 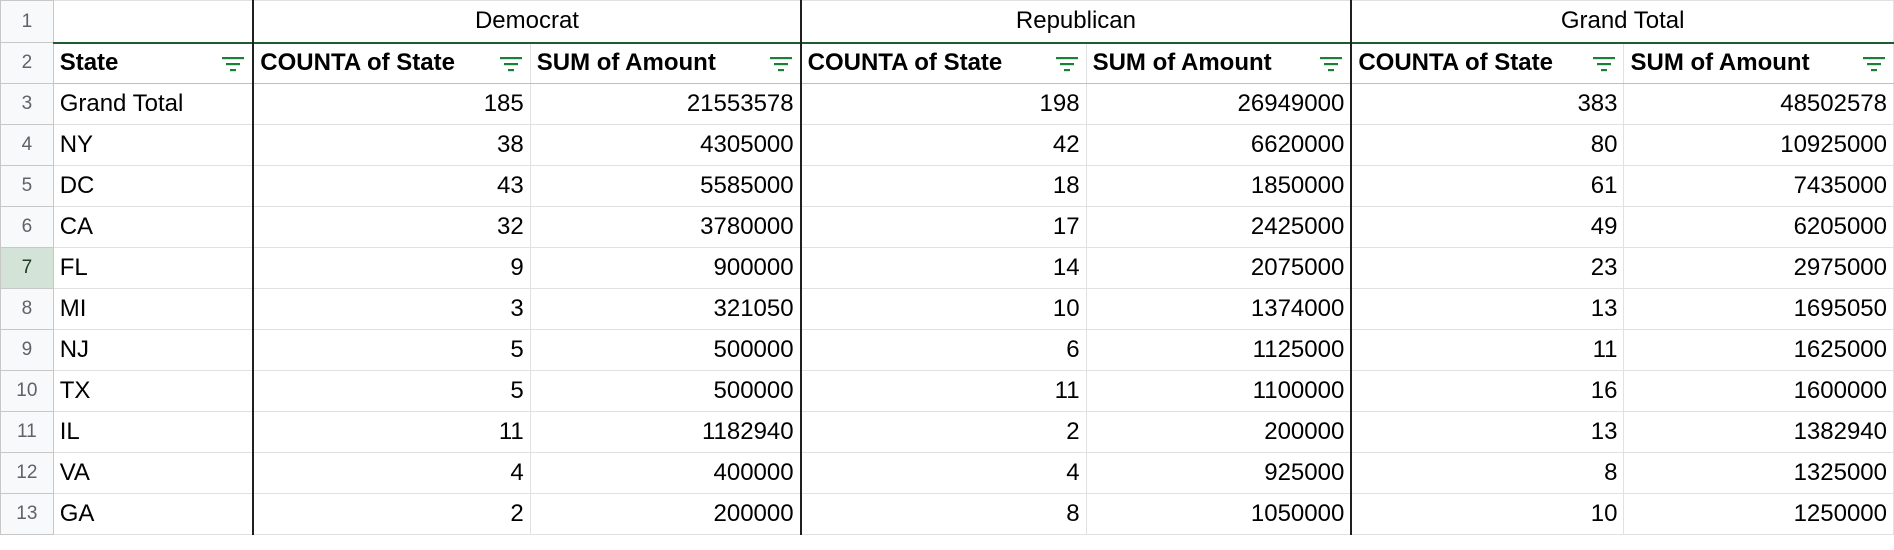 I want to click on cell-value: 2075000, so click(x=1218, y=268).